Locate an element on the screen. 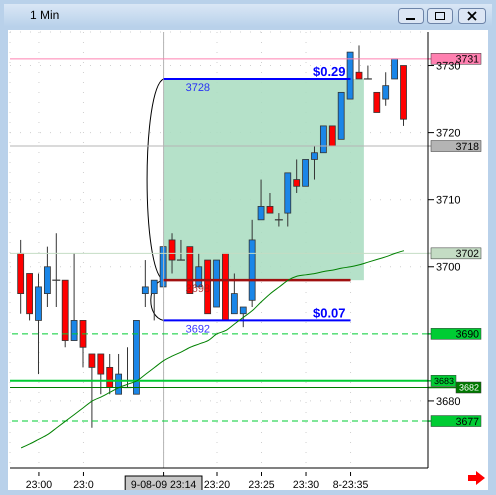 The height and width of the screenshot is (495, 496). ref-line-label: 3690 is located at coordinates (468, 334).